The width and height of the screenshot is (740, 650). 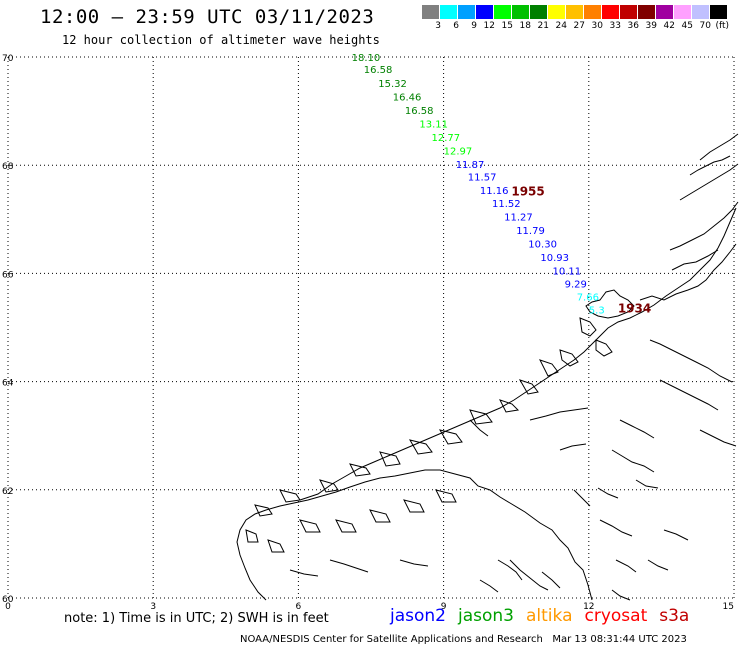 What do you see at coordinates (549, 616) in the screenshot?
I see `satellite-legend-item: altika` at bounding box center [549, 616].